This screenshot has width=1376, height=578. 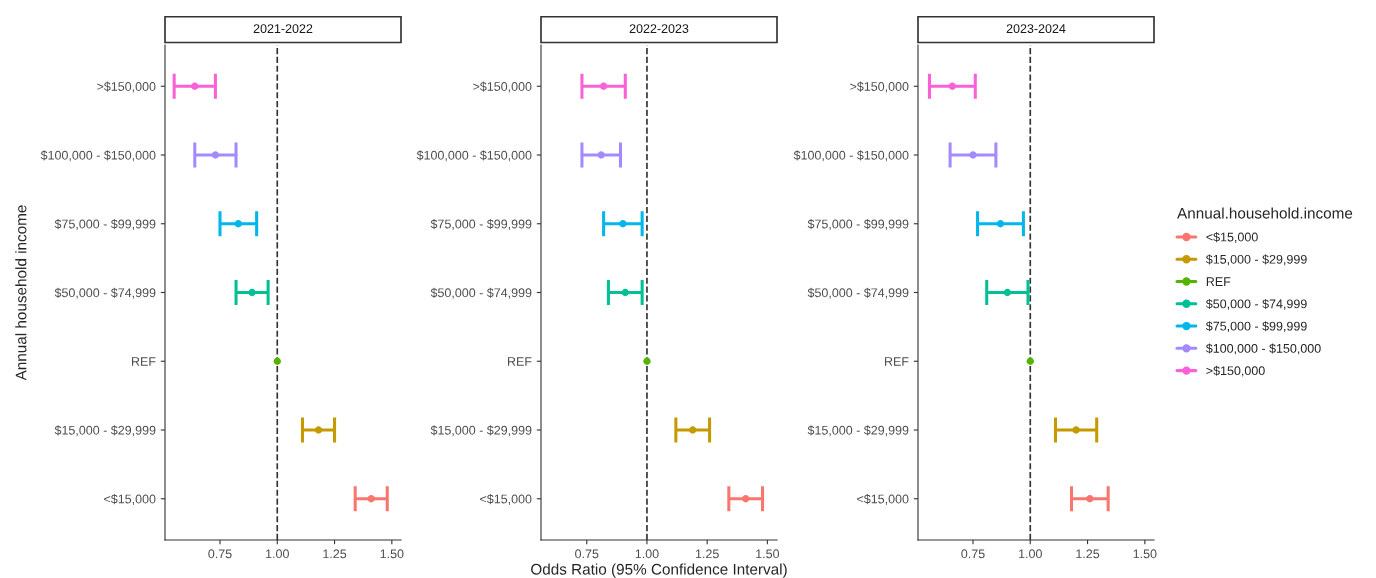 I want to click on chart-title: 2021-2022, so click(x=283, y=29).